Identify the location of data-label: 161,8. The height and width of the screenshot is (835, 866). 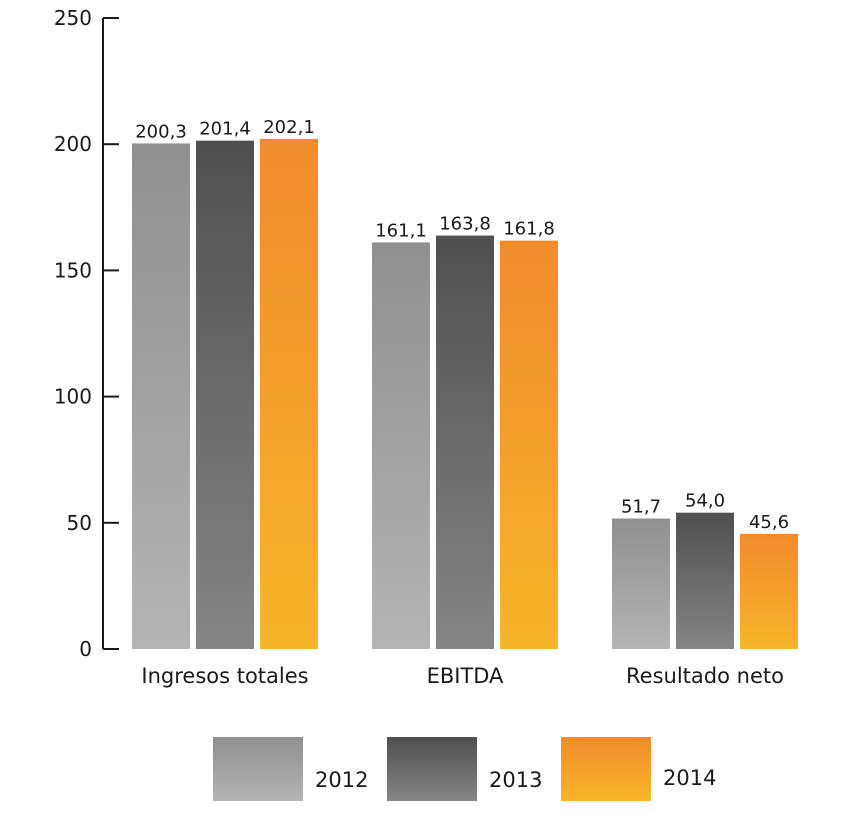
(529, 229).